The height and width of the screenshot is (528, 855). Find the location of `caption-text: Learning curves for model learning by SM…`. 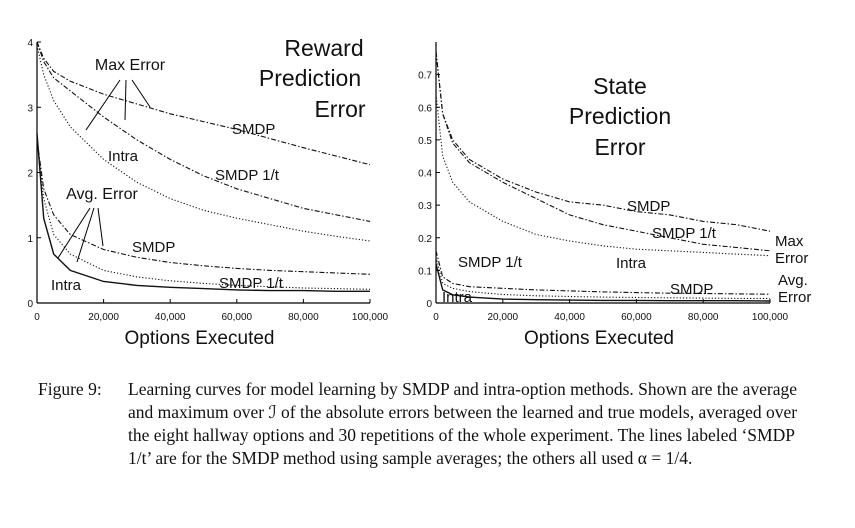

caption-text: Learning curves for model learning by SM… is located at coordinates (463, 423).